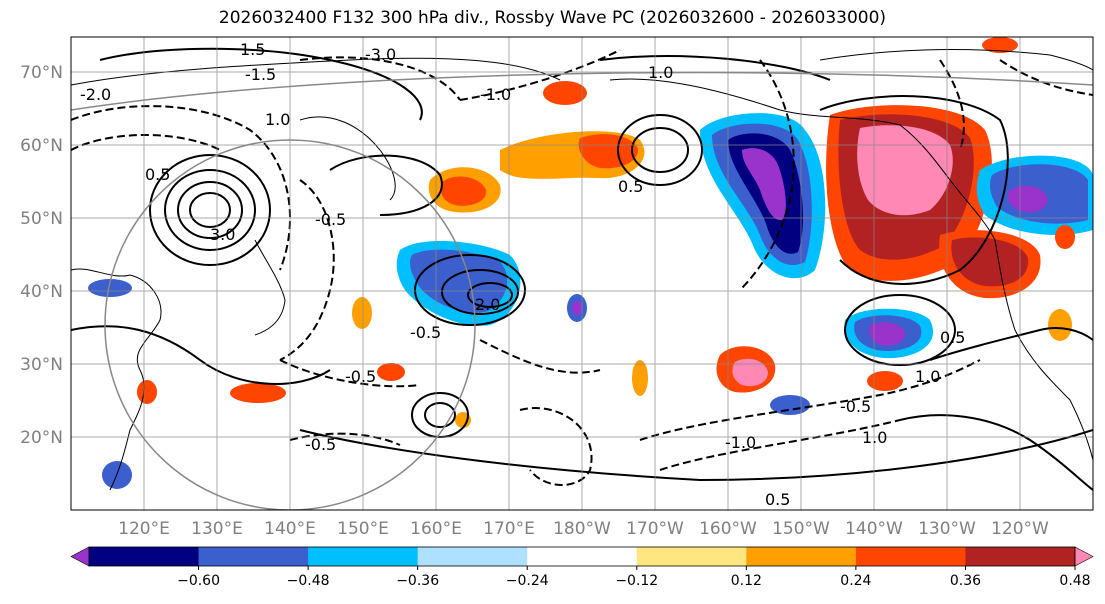 The width and height of the screenshot is (1105, 604). I want to click on coastline-arctic, so click(956, 60).